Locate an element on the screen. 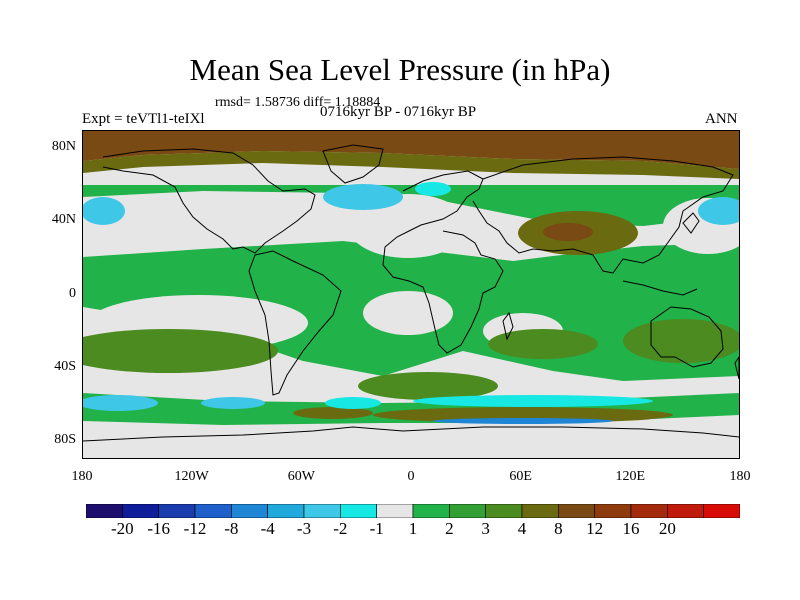  cyan-patch-na-west is located at coordinates (104, 211).